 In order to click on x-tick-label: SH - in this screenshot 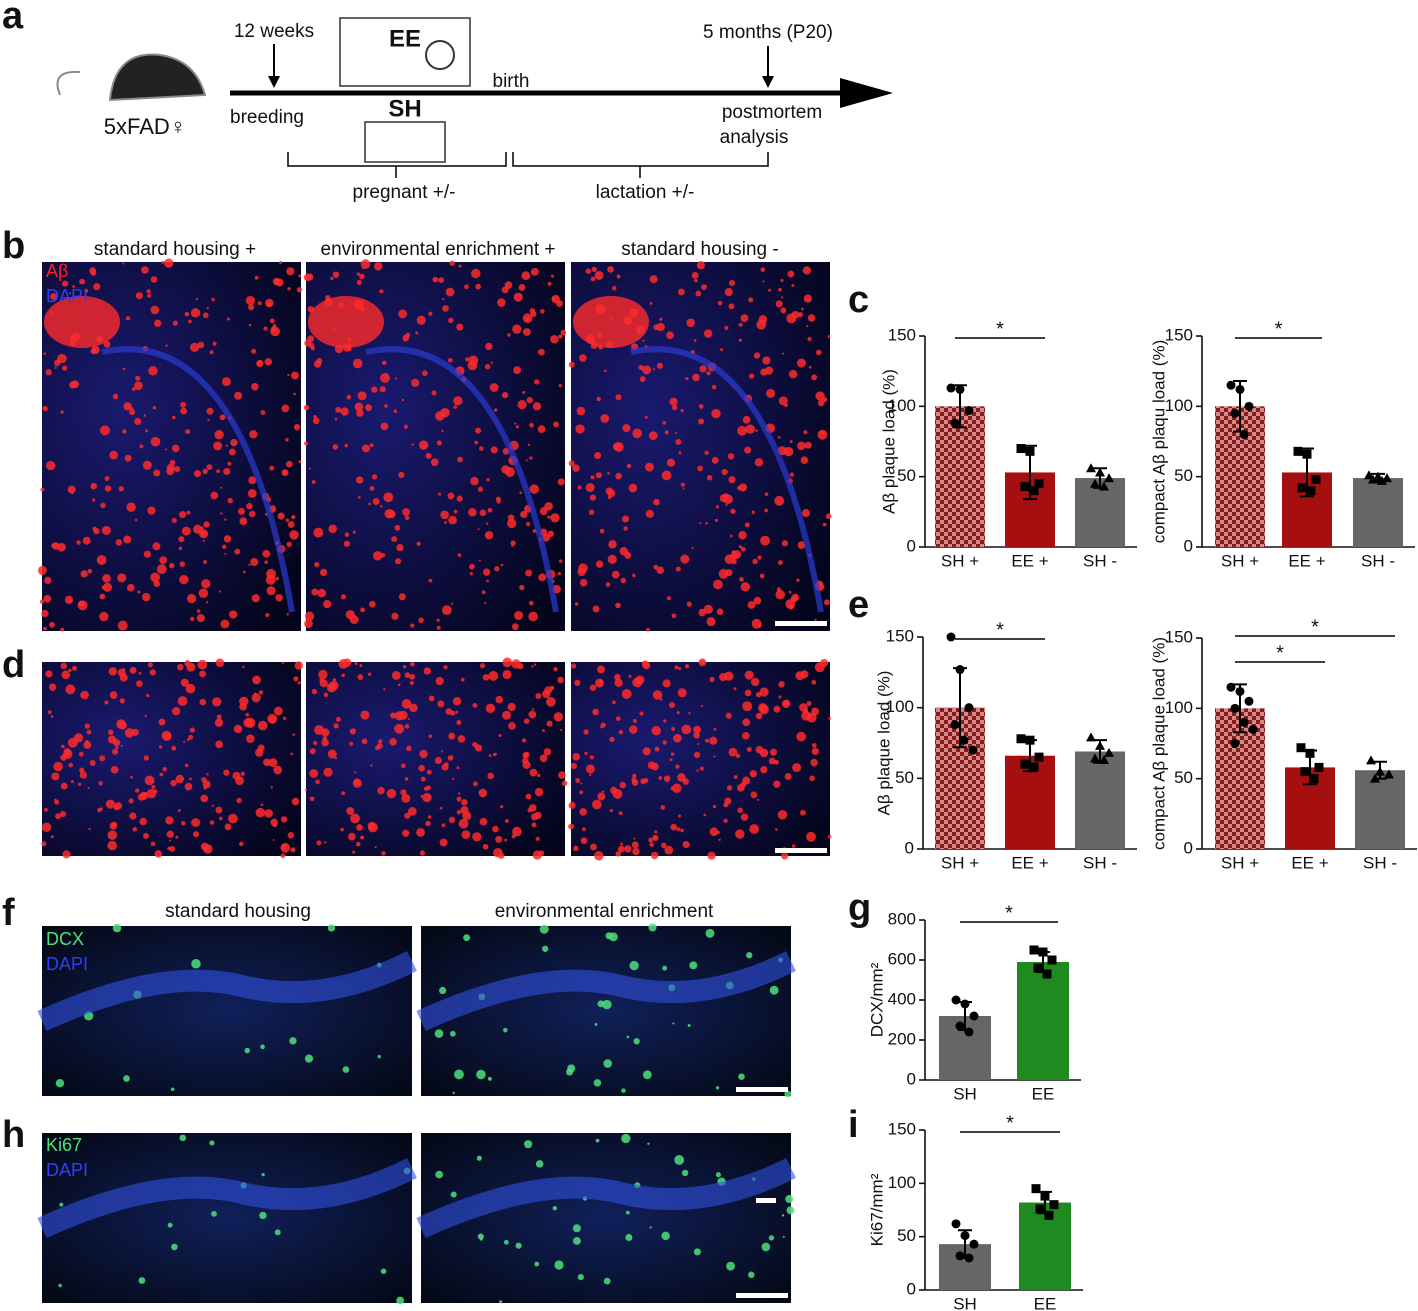, I will do `click(1380, 862)`.